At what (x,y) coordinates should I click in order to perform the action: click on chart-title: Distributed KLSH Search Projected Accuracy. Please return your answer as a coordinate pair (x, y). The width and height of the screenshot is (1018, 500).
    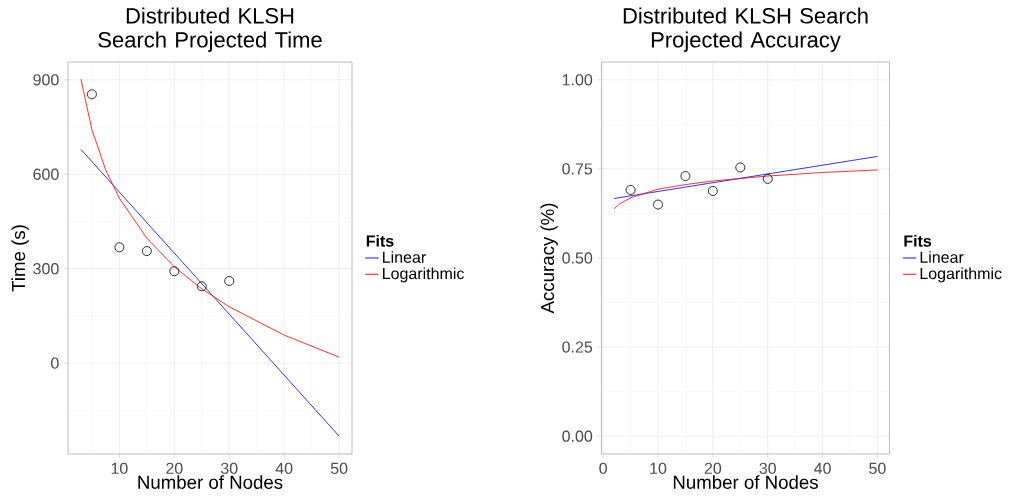
    Looking at the image, I should click on (745, 29).